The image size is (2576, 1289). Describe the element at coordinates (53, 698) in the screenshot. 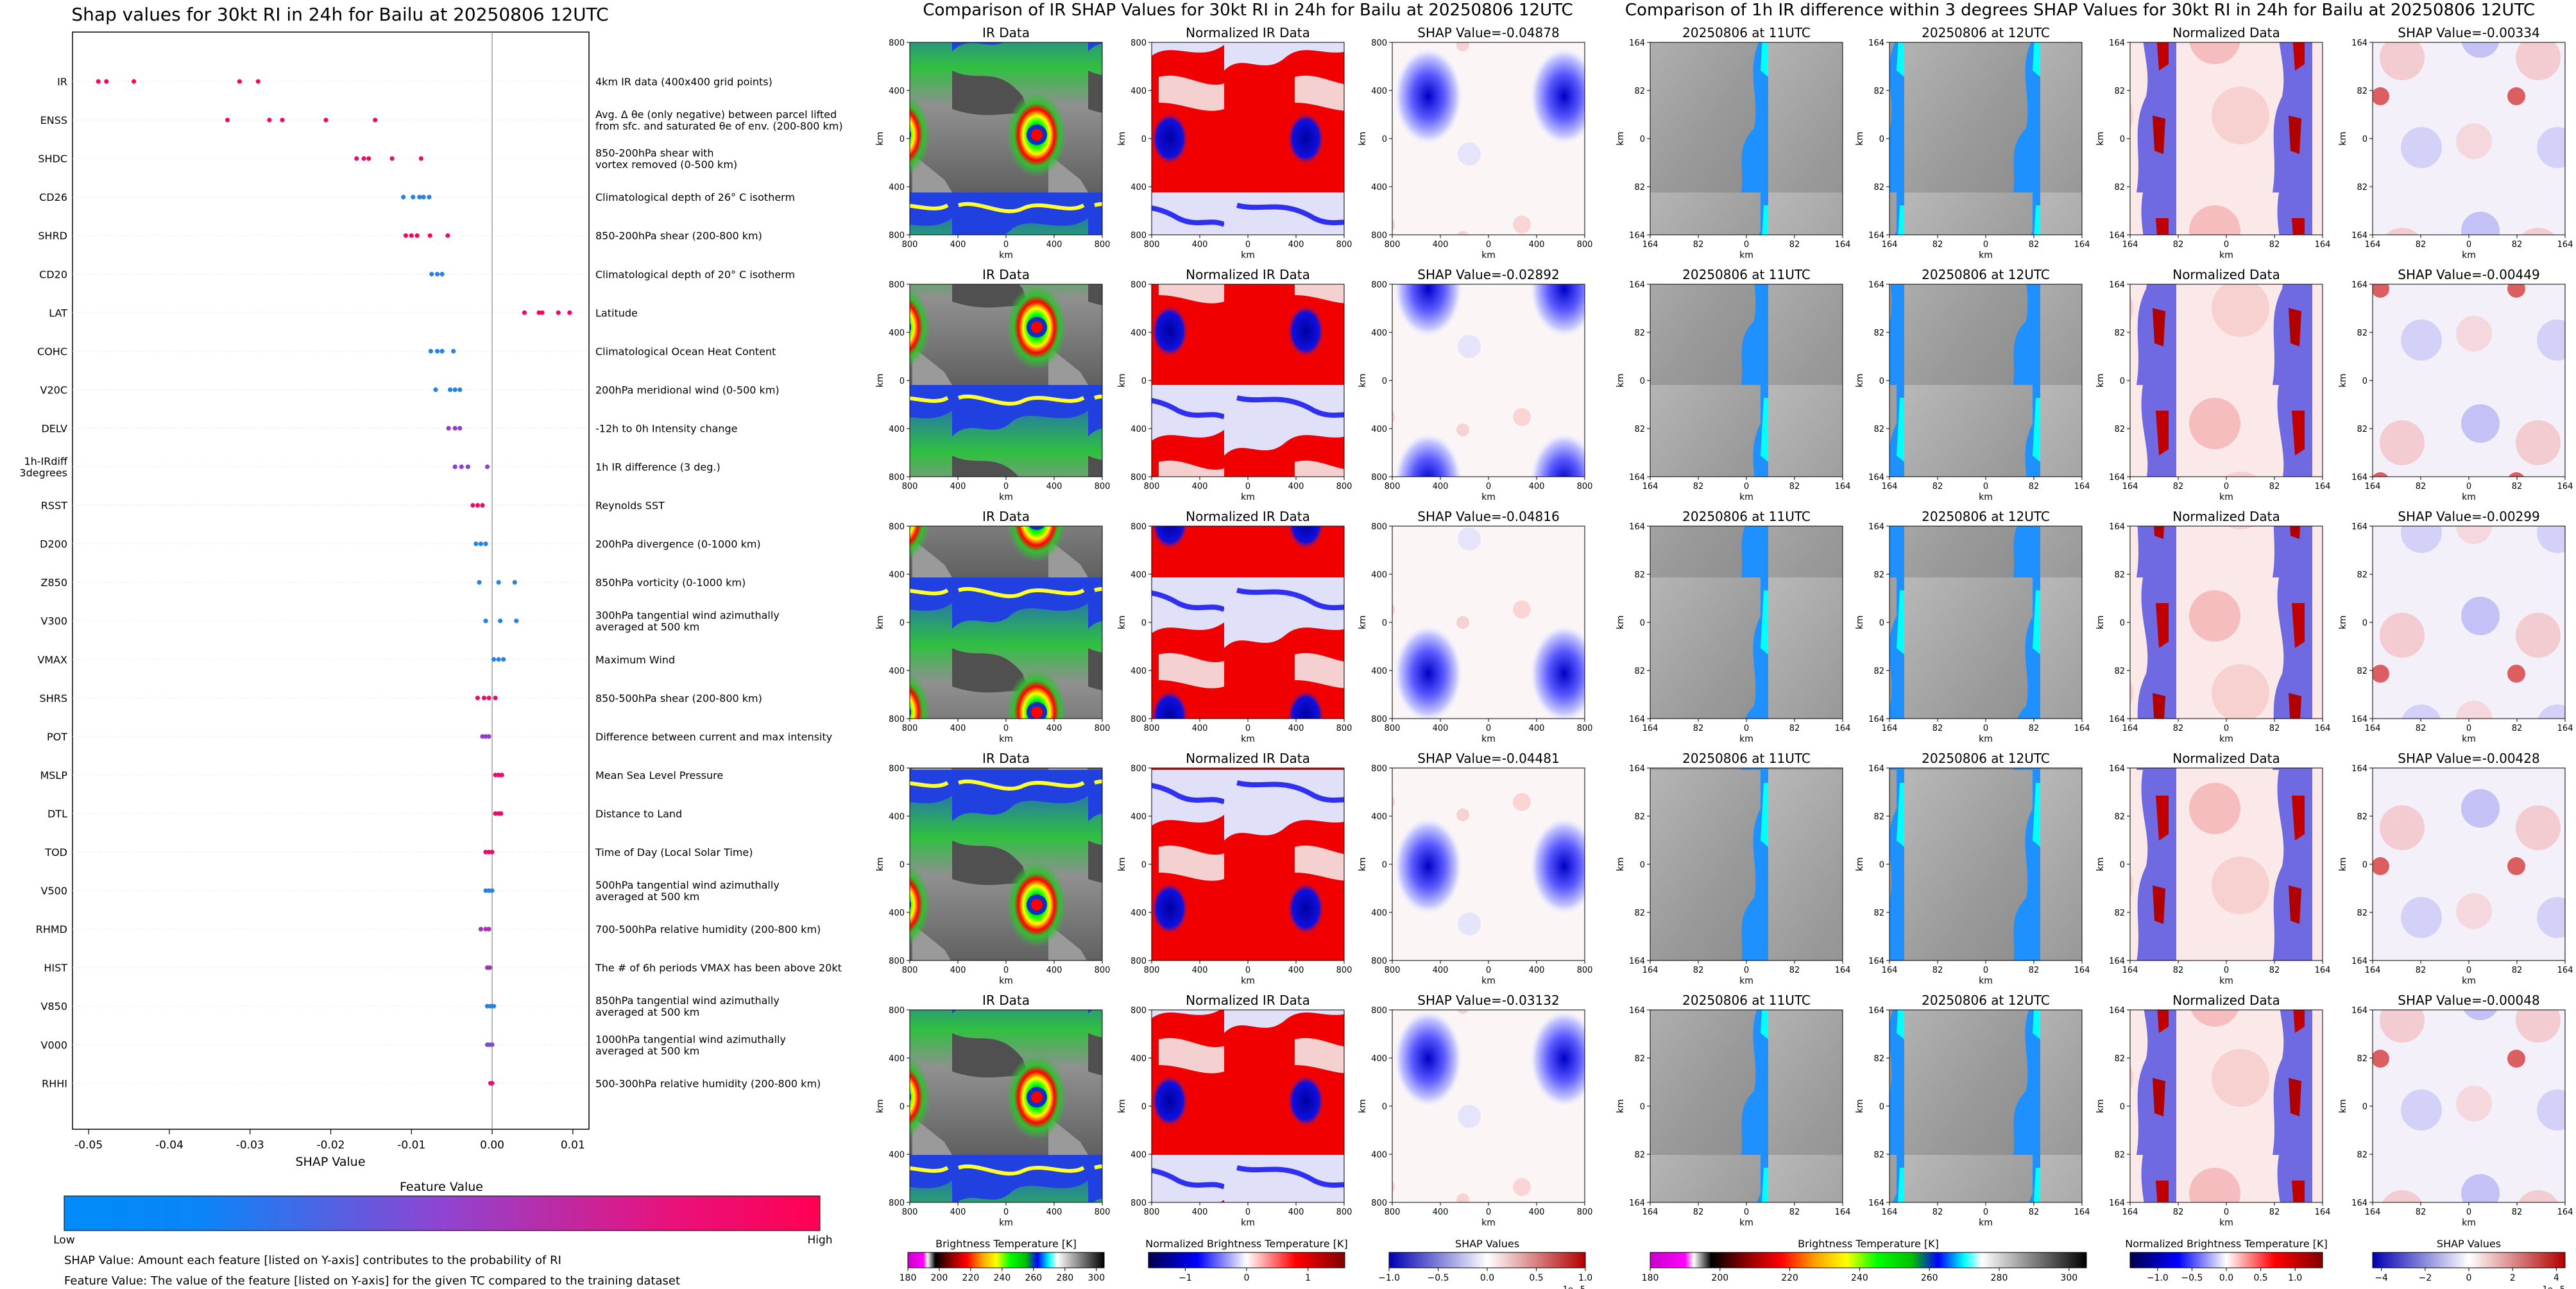

I see `feature-name: SHRS` at that location.